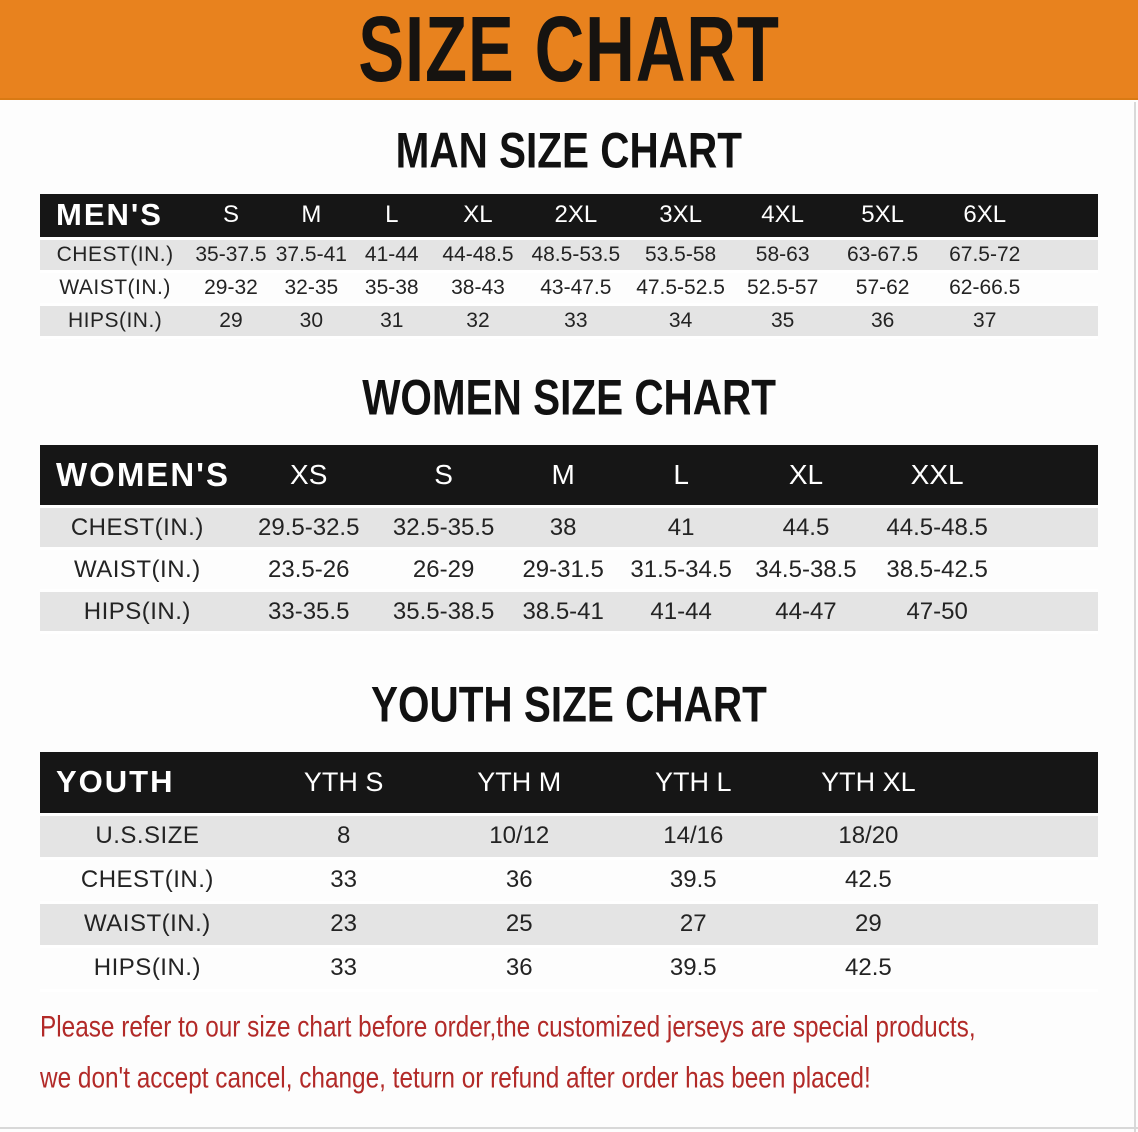 The height and width of the screenshot is (1132, 1138). I want to click on youth-waist-row: WAIST(IN.) 23 25 27 29, so click(569, 924).